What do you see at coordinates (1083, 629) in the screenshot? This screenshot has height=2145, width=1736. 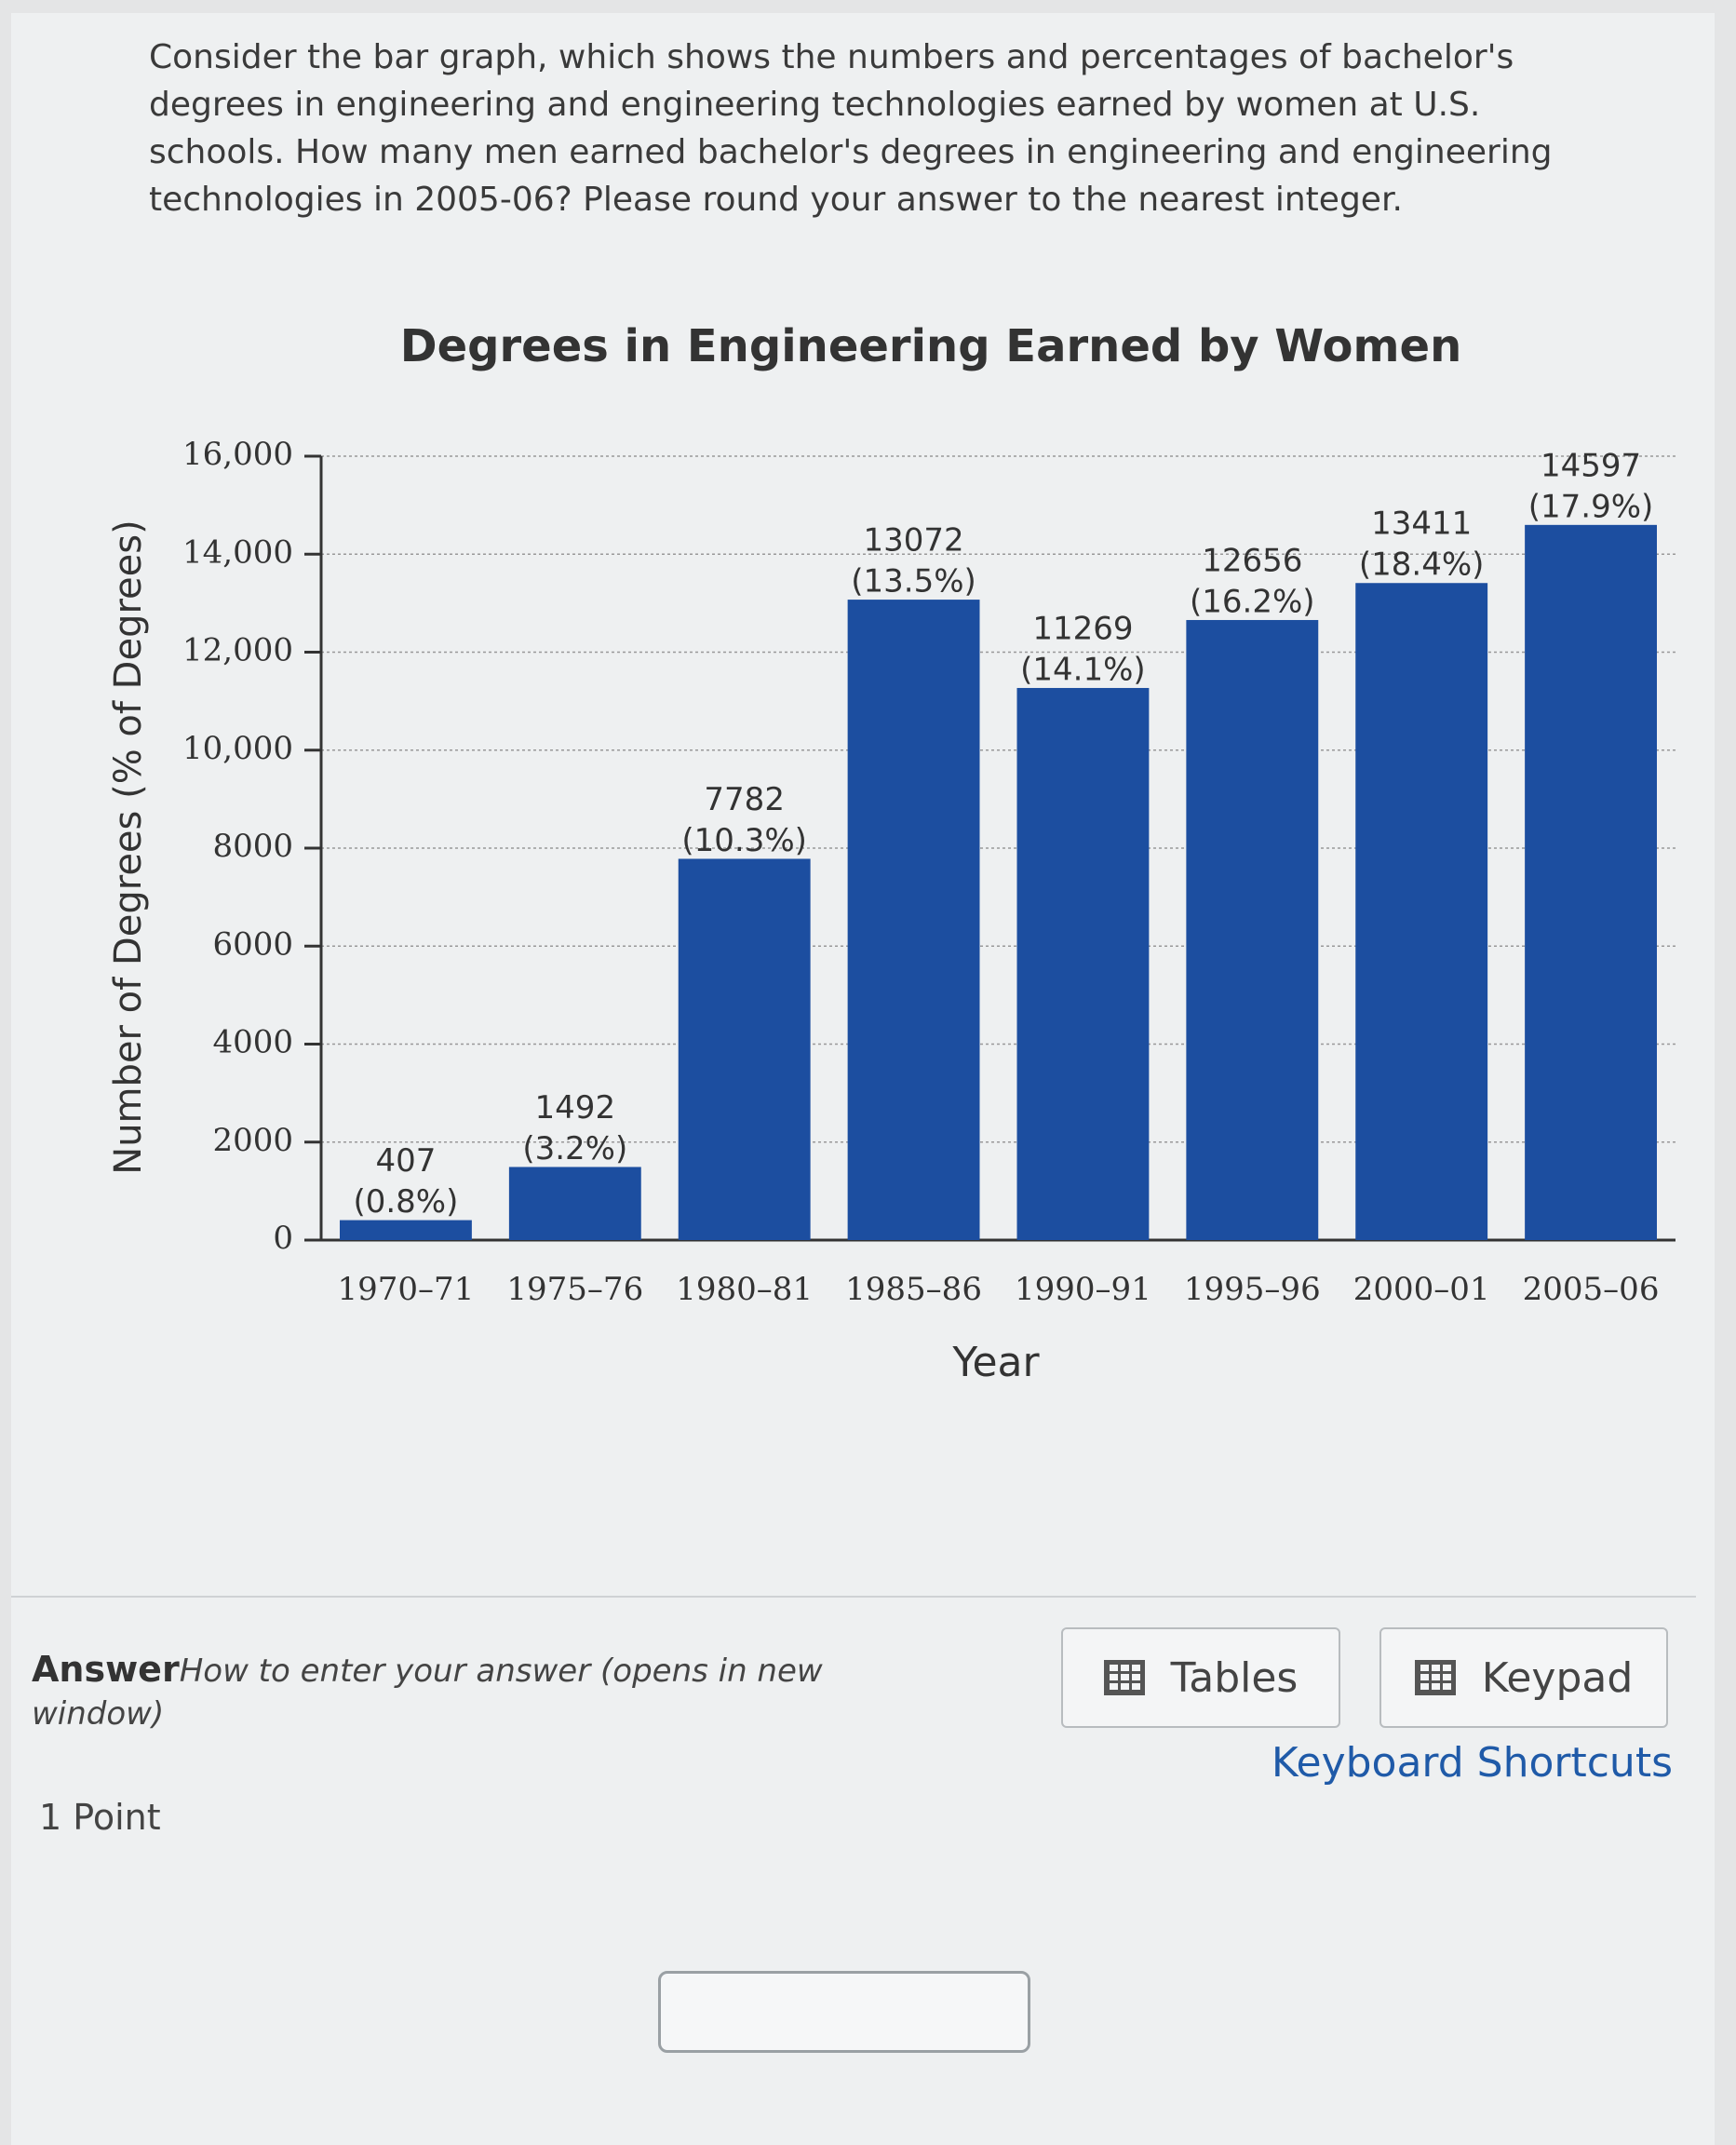 I see `data-label: 11269` at bounding box center [1083, 629].